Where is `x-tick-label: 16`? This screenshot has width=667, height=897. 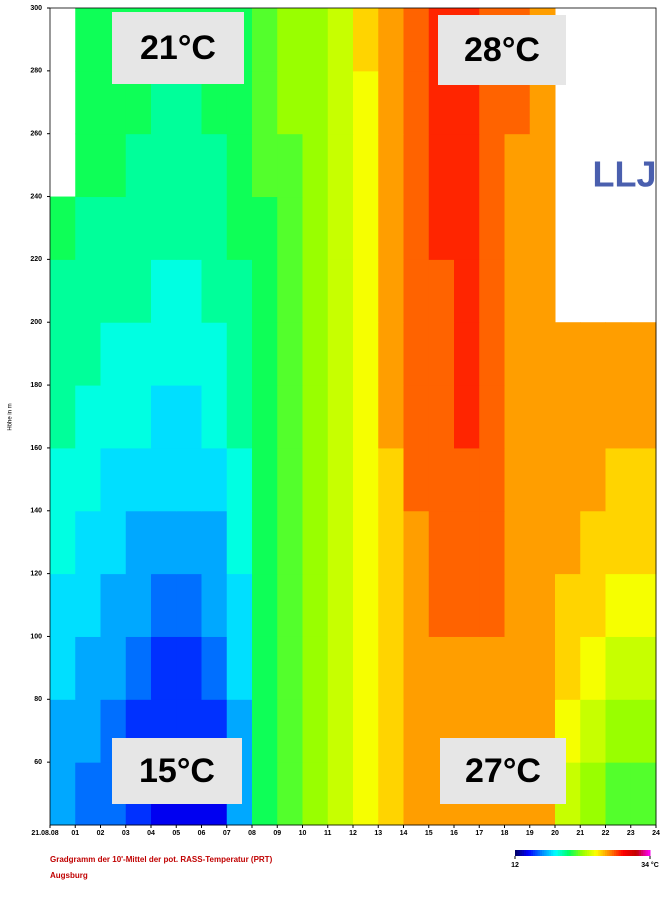
x-tick-label: 16 is located at coordinates (454, 833).